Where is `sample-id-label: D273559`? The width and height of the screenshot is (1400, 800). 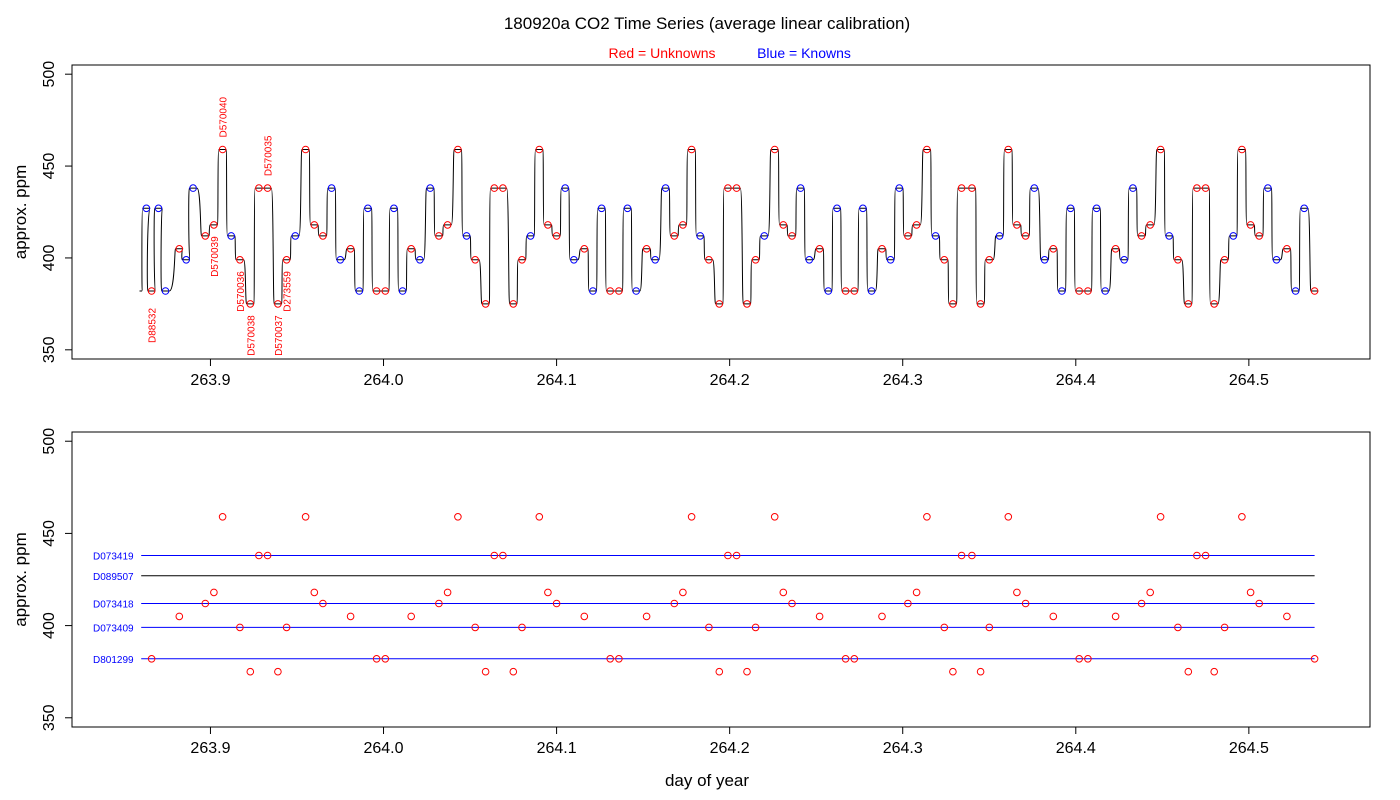
sample-id-label: D273559 is located at coordinates (288, 291).